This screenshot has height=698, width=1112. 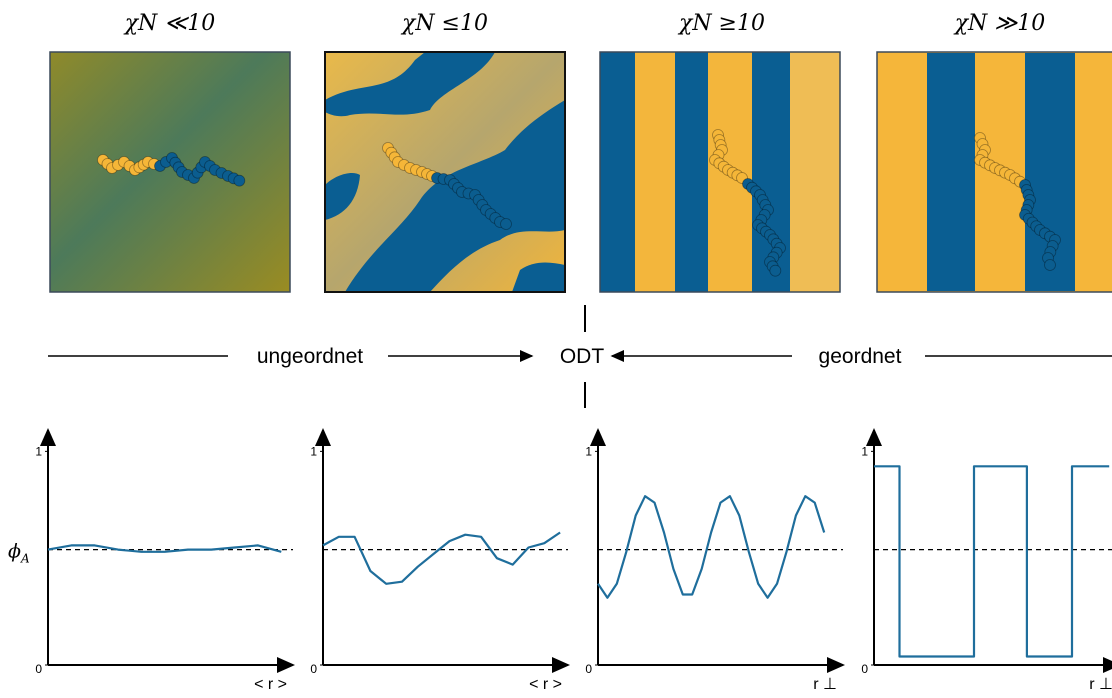 What do you see at coordinates (310, 356) in the screenshot?
I see `phase-label: ungeordnet` at bounding box center [310, 356].